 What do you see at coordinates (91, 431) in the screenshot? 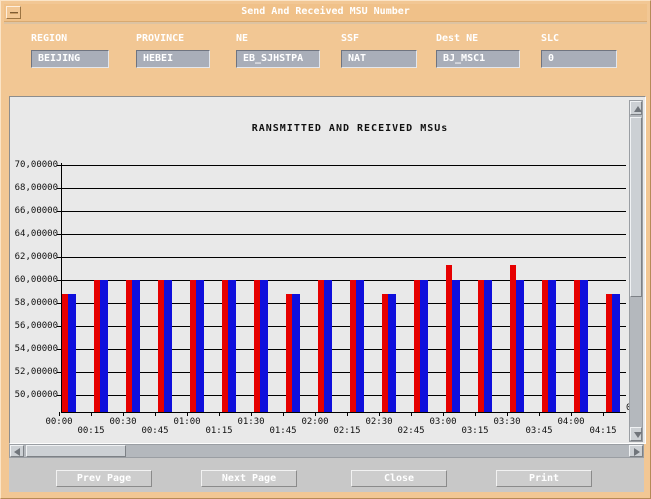
I see `x-axis-label: 00:15` at bounding box center [91, 431].